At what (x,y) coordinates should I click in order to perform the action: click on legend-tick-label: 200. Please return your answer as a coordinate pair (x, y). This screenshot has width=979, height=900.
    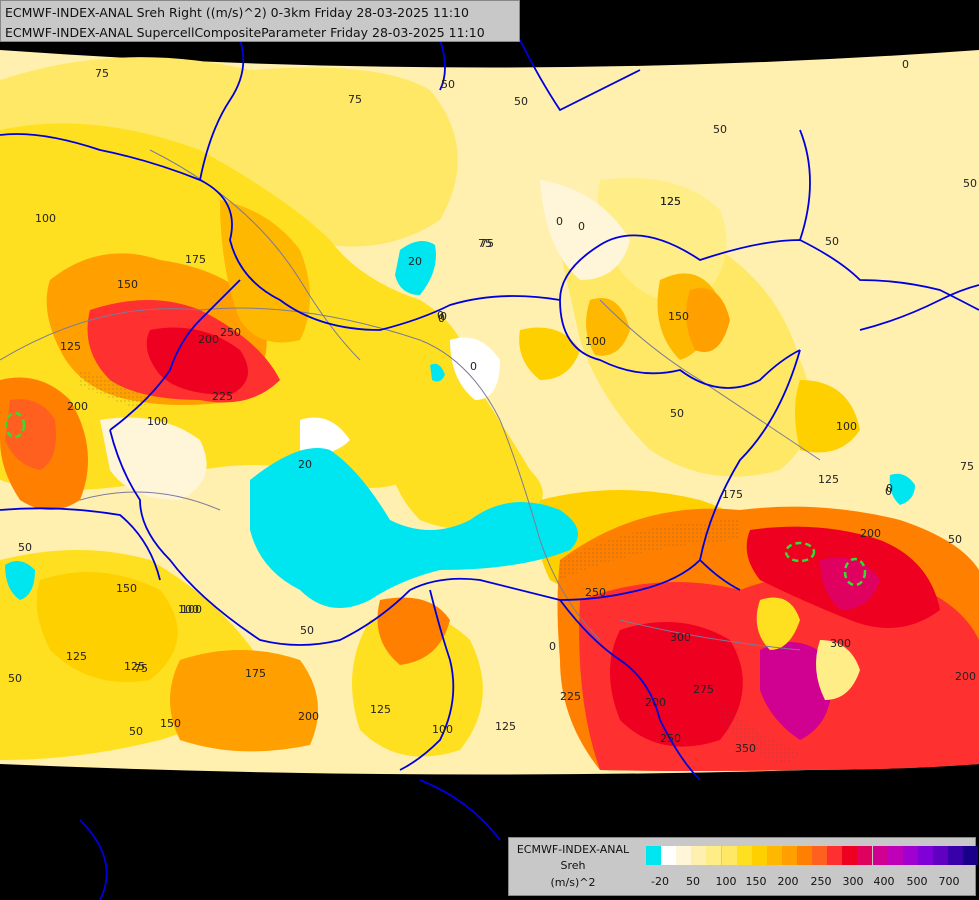
    Looking at the image, I should click on (788, 881).